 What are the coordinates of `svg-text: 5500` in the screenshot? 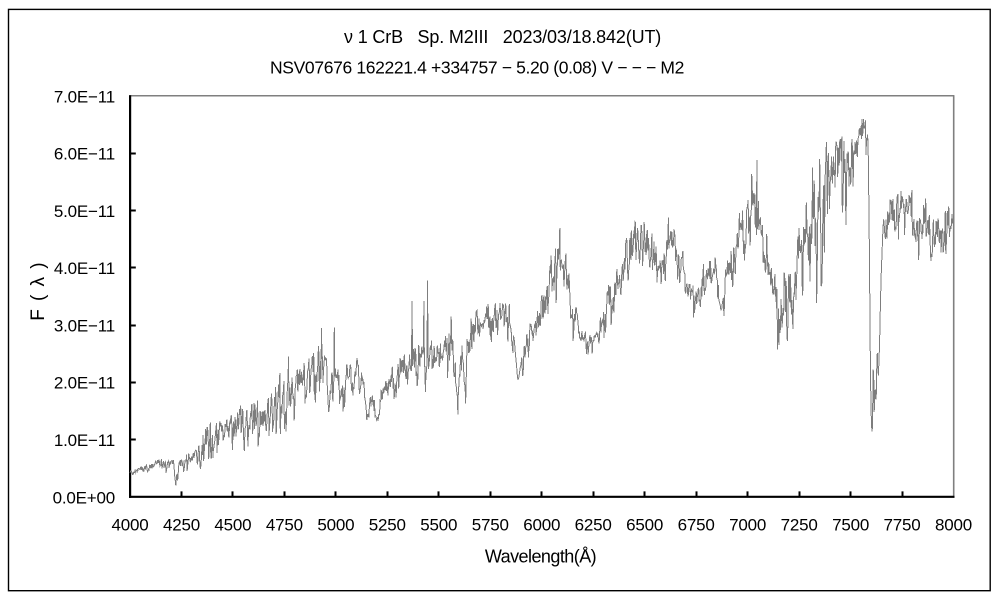 It's located at (438, 525).